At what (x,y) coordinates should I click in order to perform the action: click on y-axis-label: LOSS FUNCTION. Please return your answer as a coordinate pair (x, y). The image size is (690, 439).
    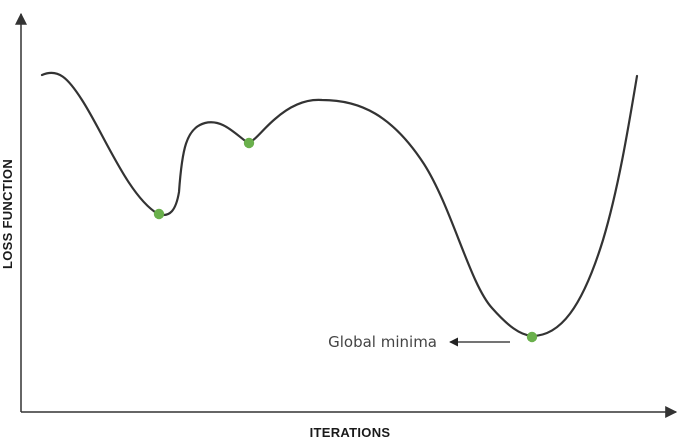
    Looking at the image, I should click on (7, 214).